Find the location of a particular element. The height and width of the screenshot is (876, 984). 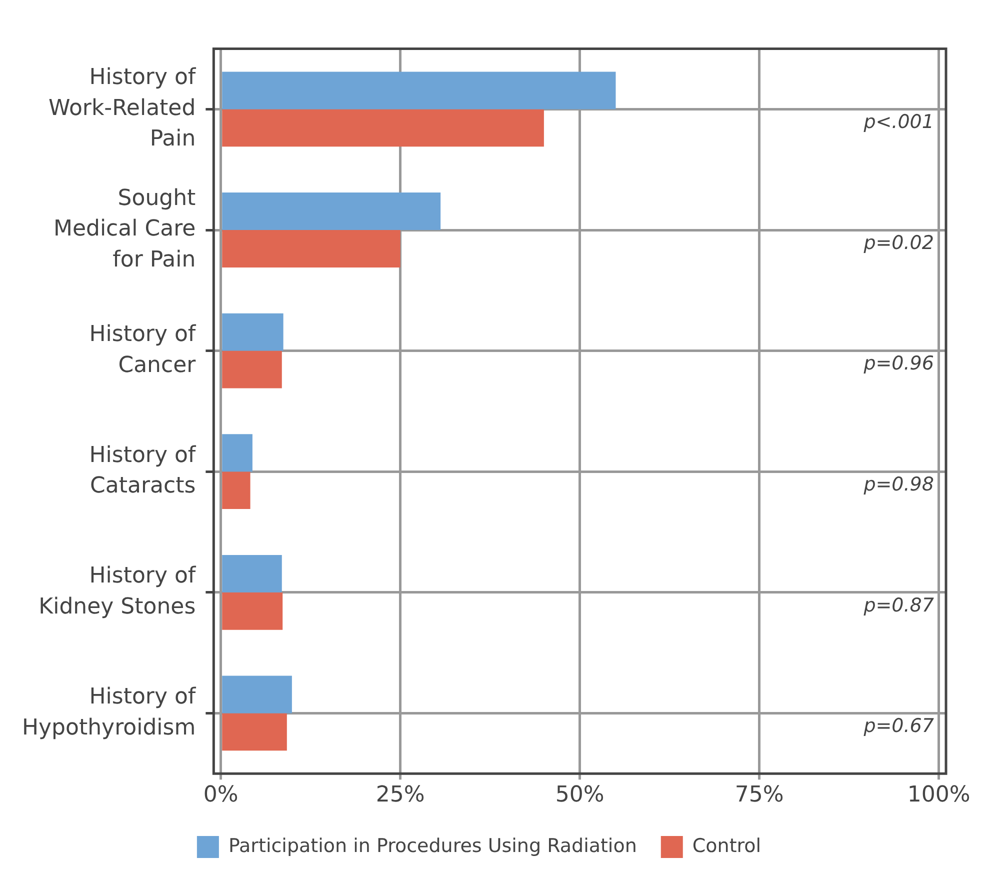

y-tick-label: History of Cancer is located at coordinates (143, 350).